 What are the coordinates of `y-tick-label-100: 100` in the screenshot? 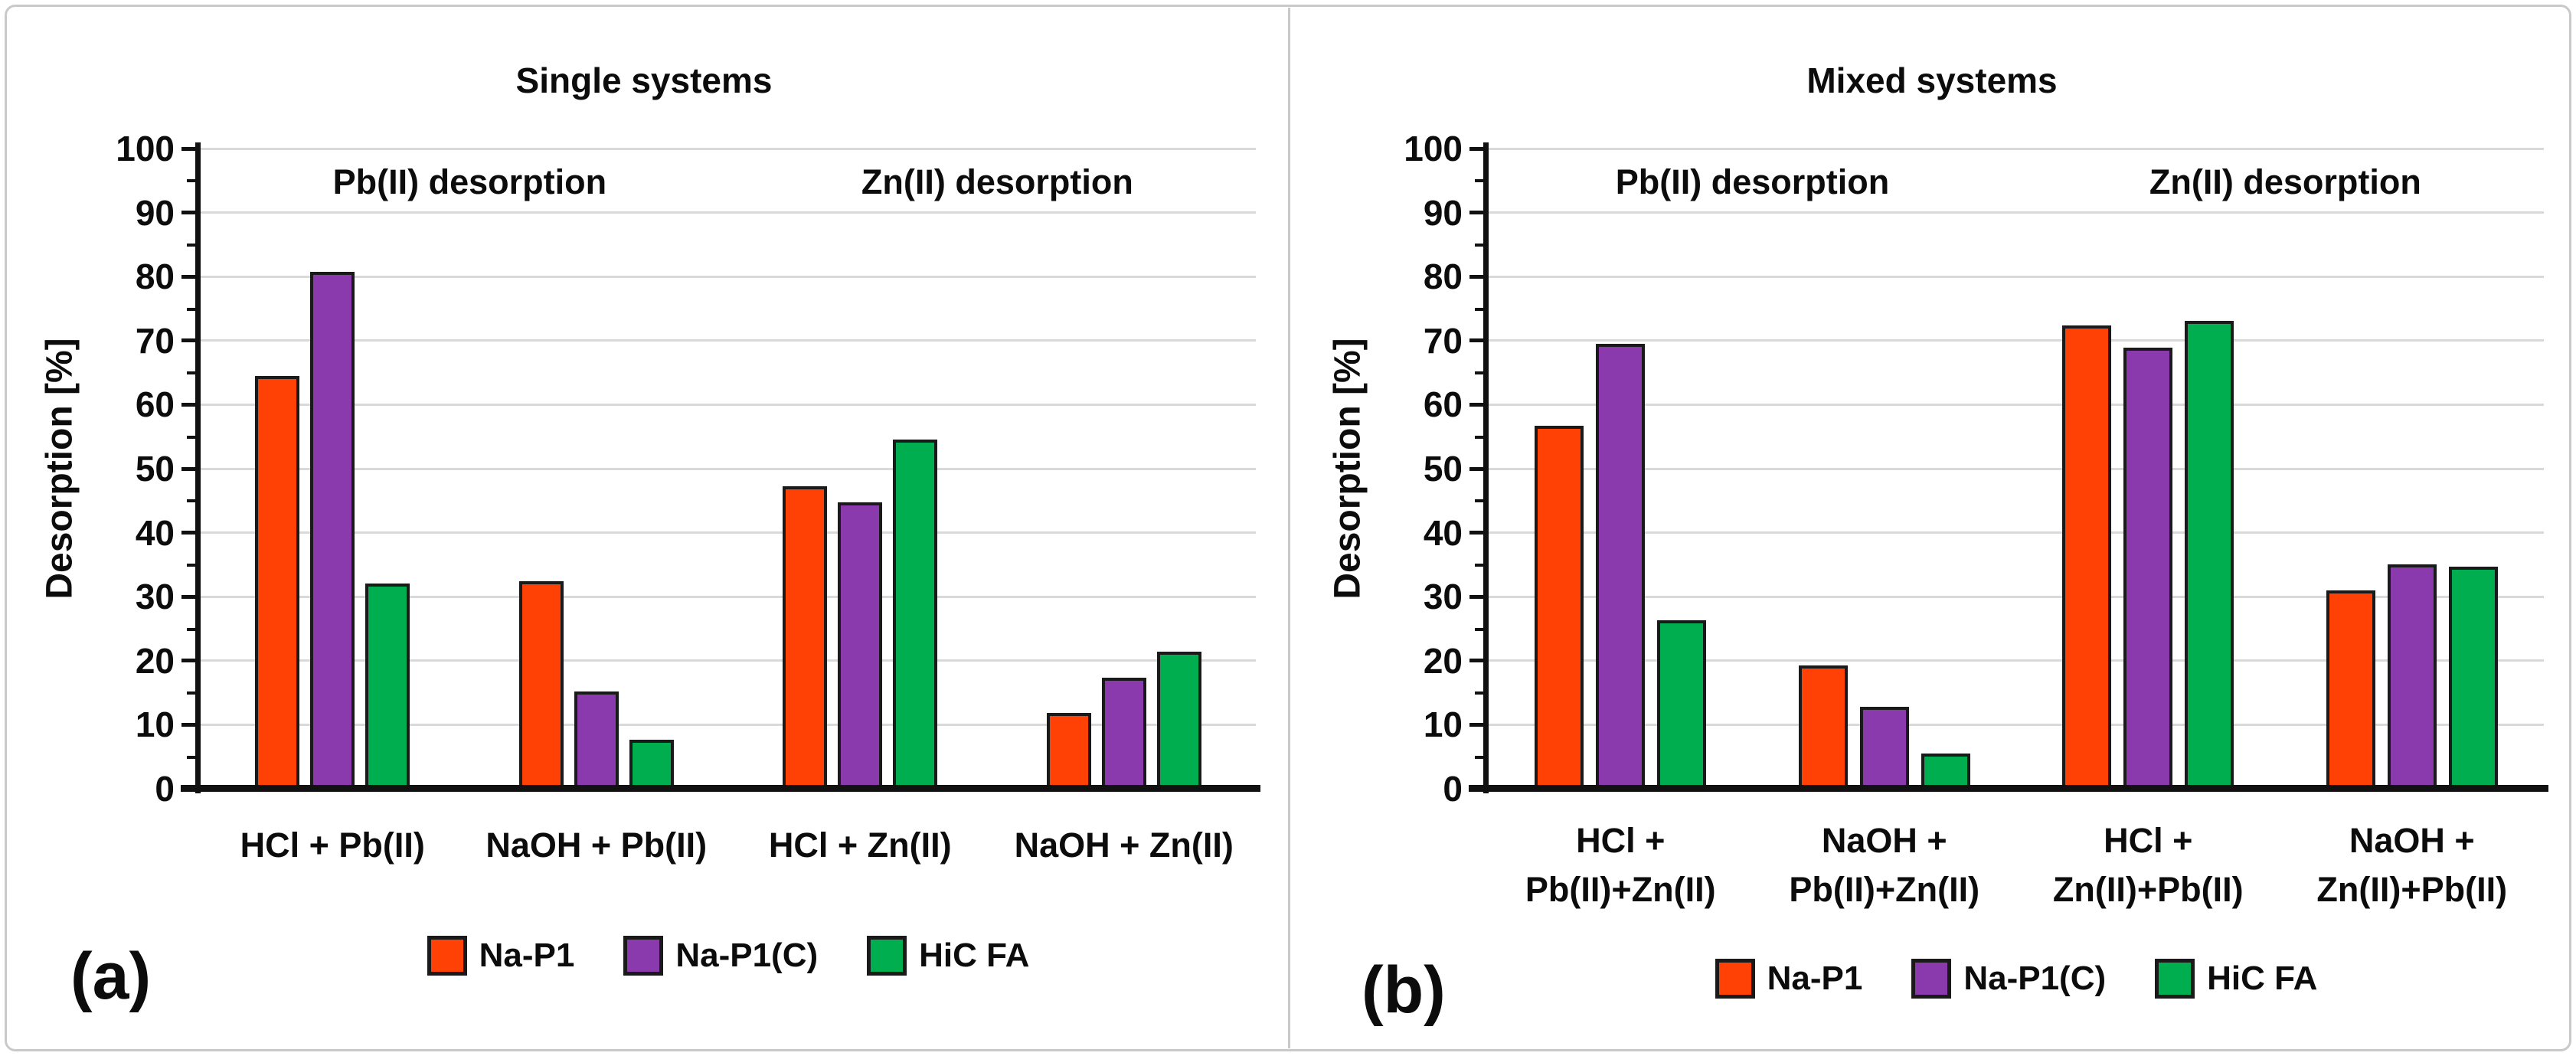 It's located at (145, 148).